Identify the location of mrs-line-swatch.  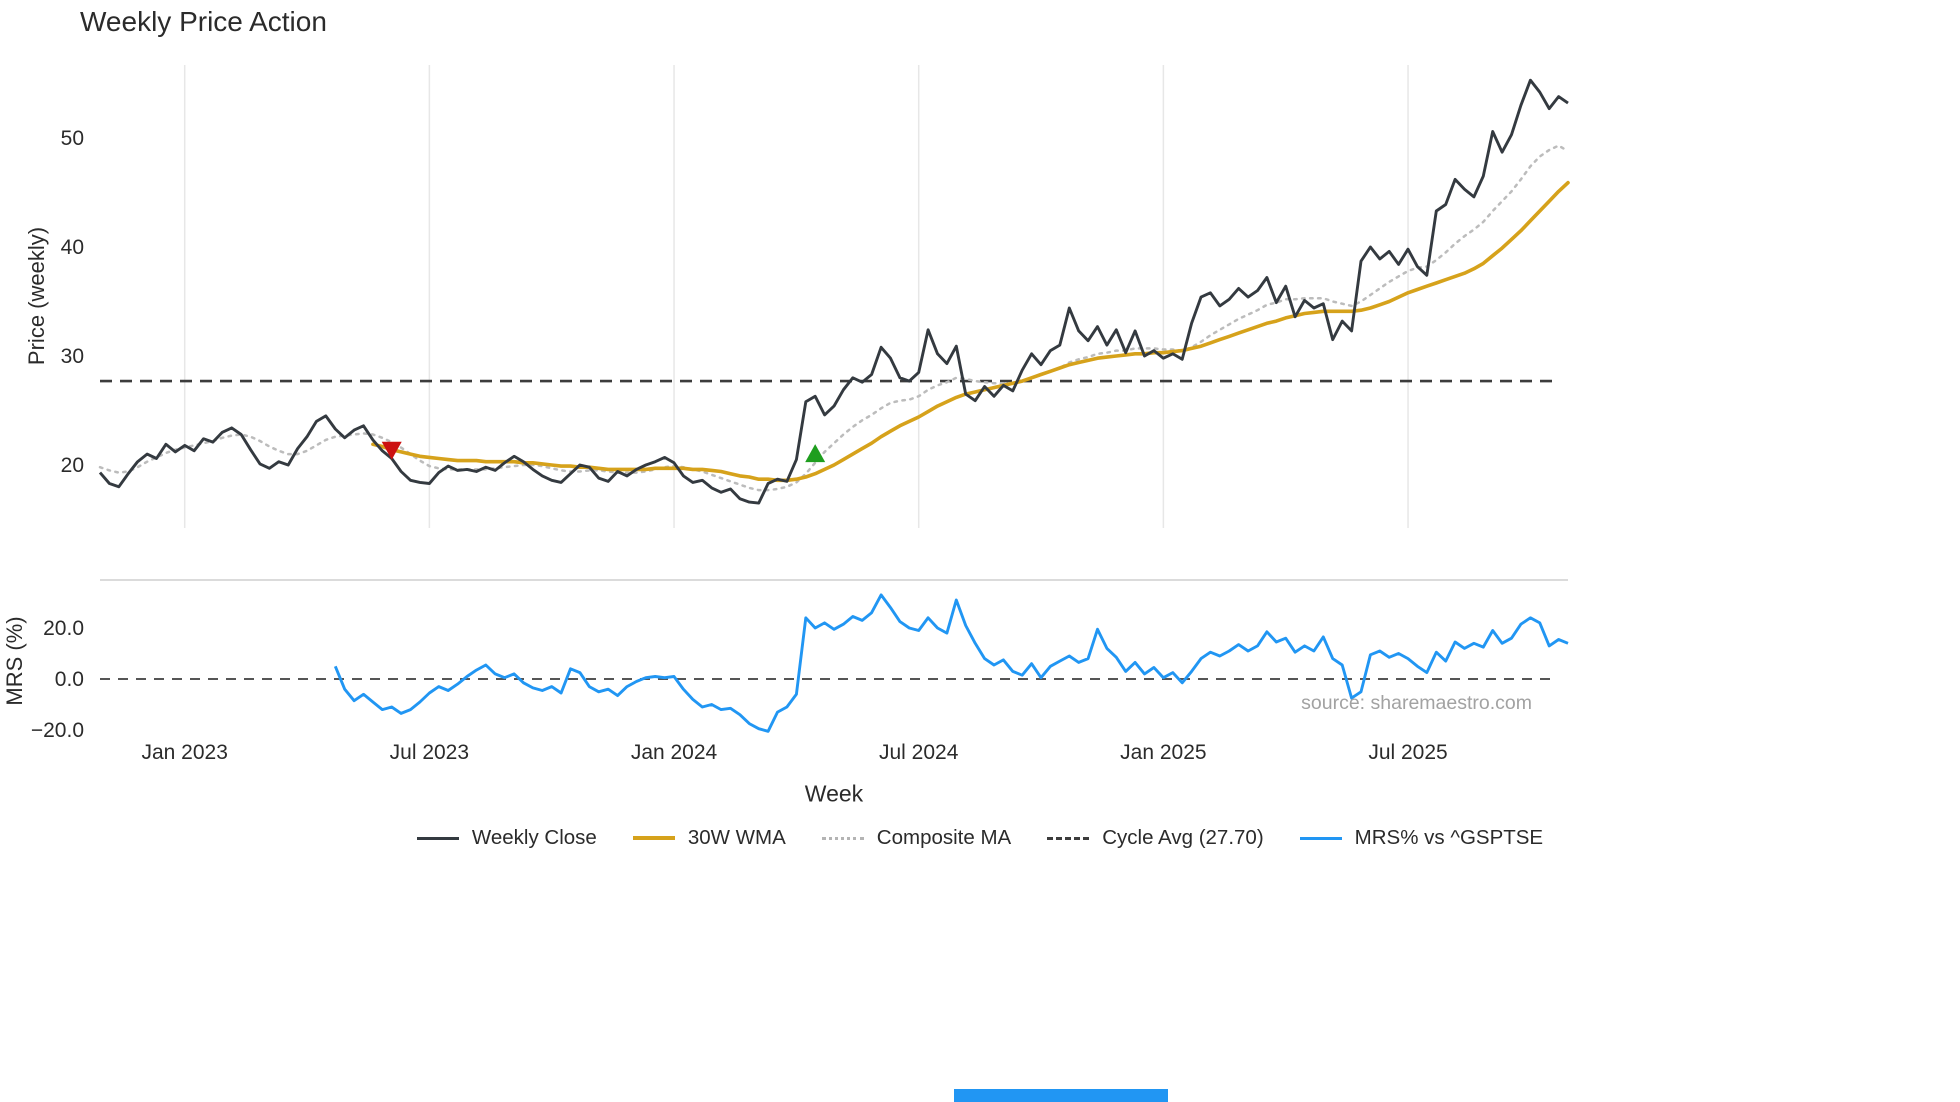
(1320, 838).